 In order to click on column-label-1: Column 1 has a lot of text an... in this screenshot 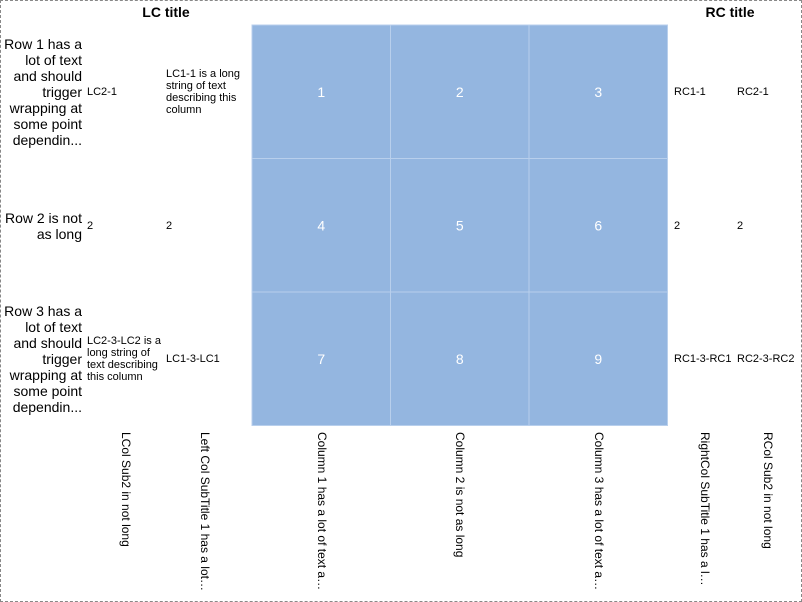, I will do `click(322, 512)`.